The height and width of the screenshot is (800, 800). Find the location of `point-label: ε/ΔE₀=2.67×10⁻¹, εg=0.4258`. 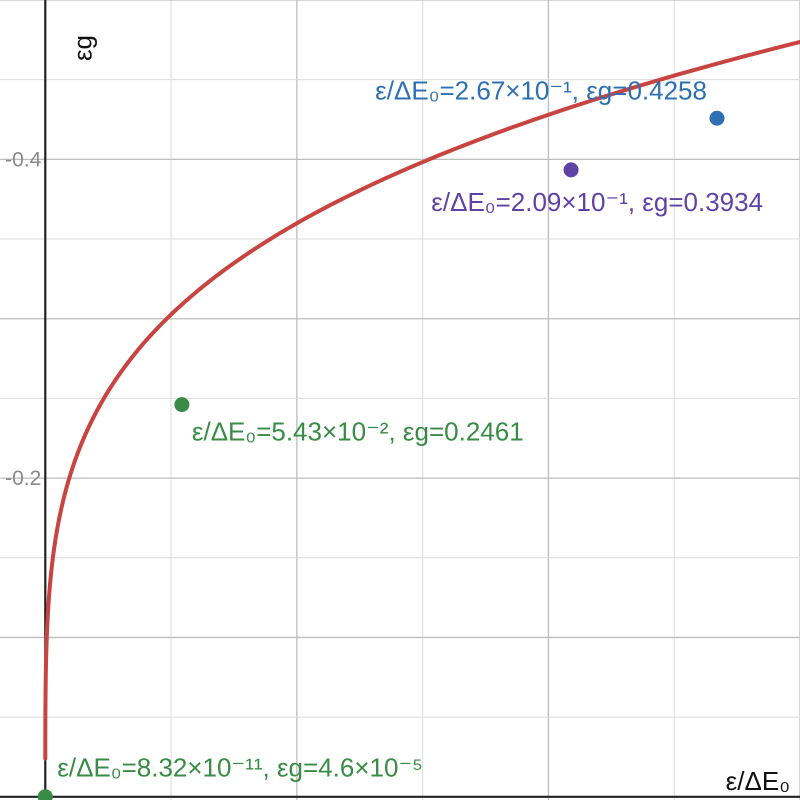

point-label: ε/ΔE₀=2.67×10⁻¹, εg=0.4258 is located at coordinates (541, 90).